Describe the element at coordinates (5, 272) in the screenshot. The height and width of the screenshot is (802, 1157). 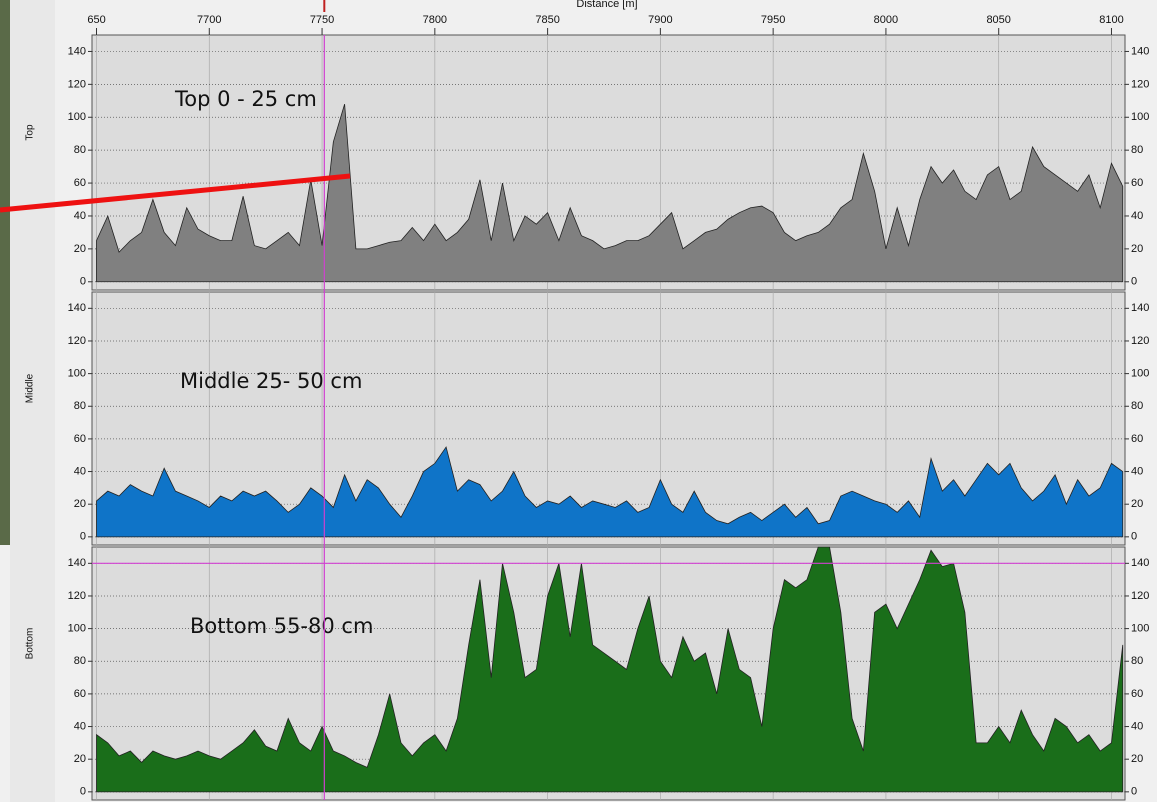
I see `photo-strip` at that location.